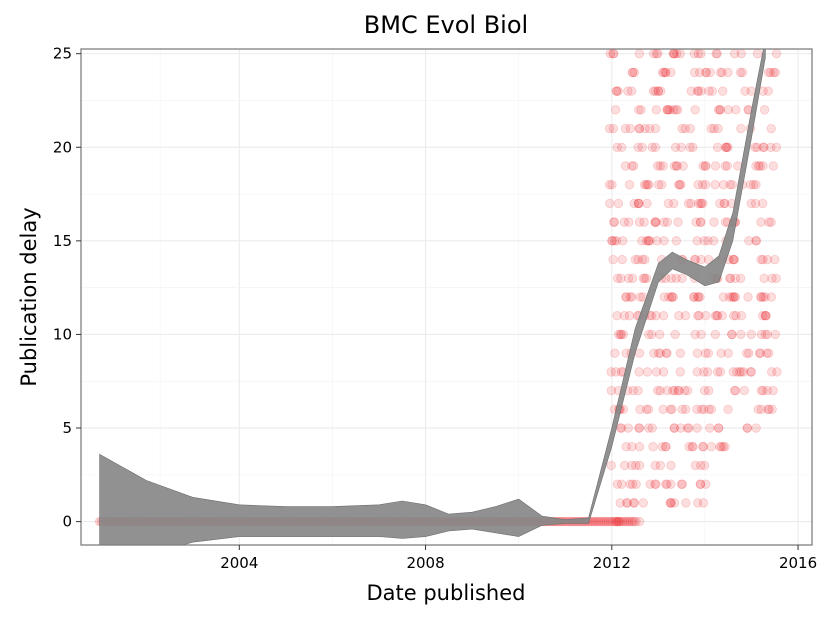  What do you see at coordinates (67, 428) in the screenshot?
I see `y-tick-label: 5` at bounding box center [67, 428].